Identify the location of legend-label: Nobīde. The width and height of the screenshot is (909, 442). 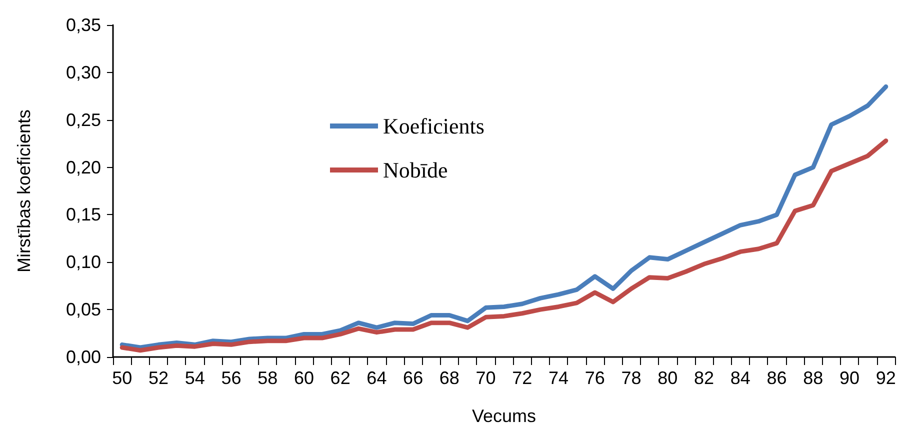
(415, 170).